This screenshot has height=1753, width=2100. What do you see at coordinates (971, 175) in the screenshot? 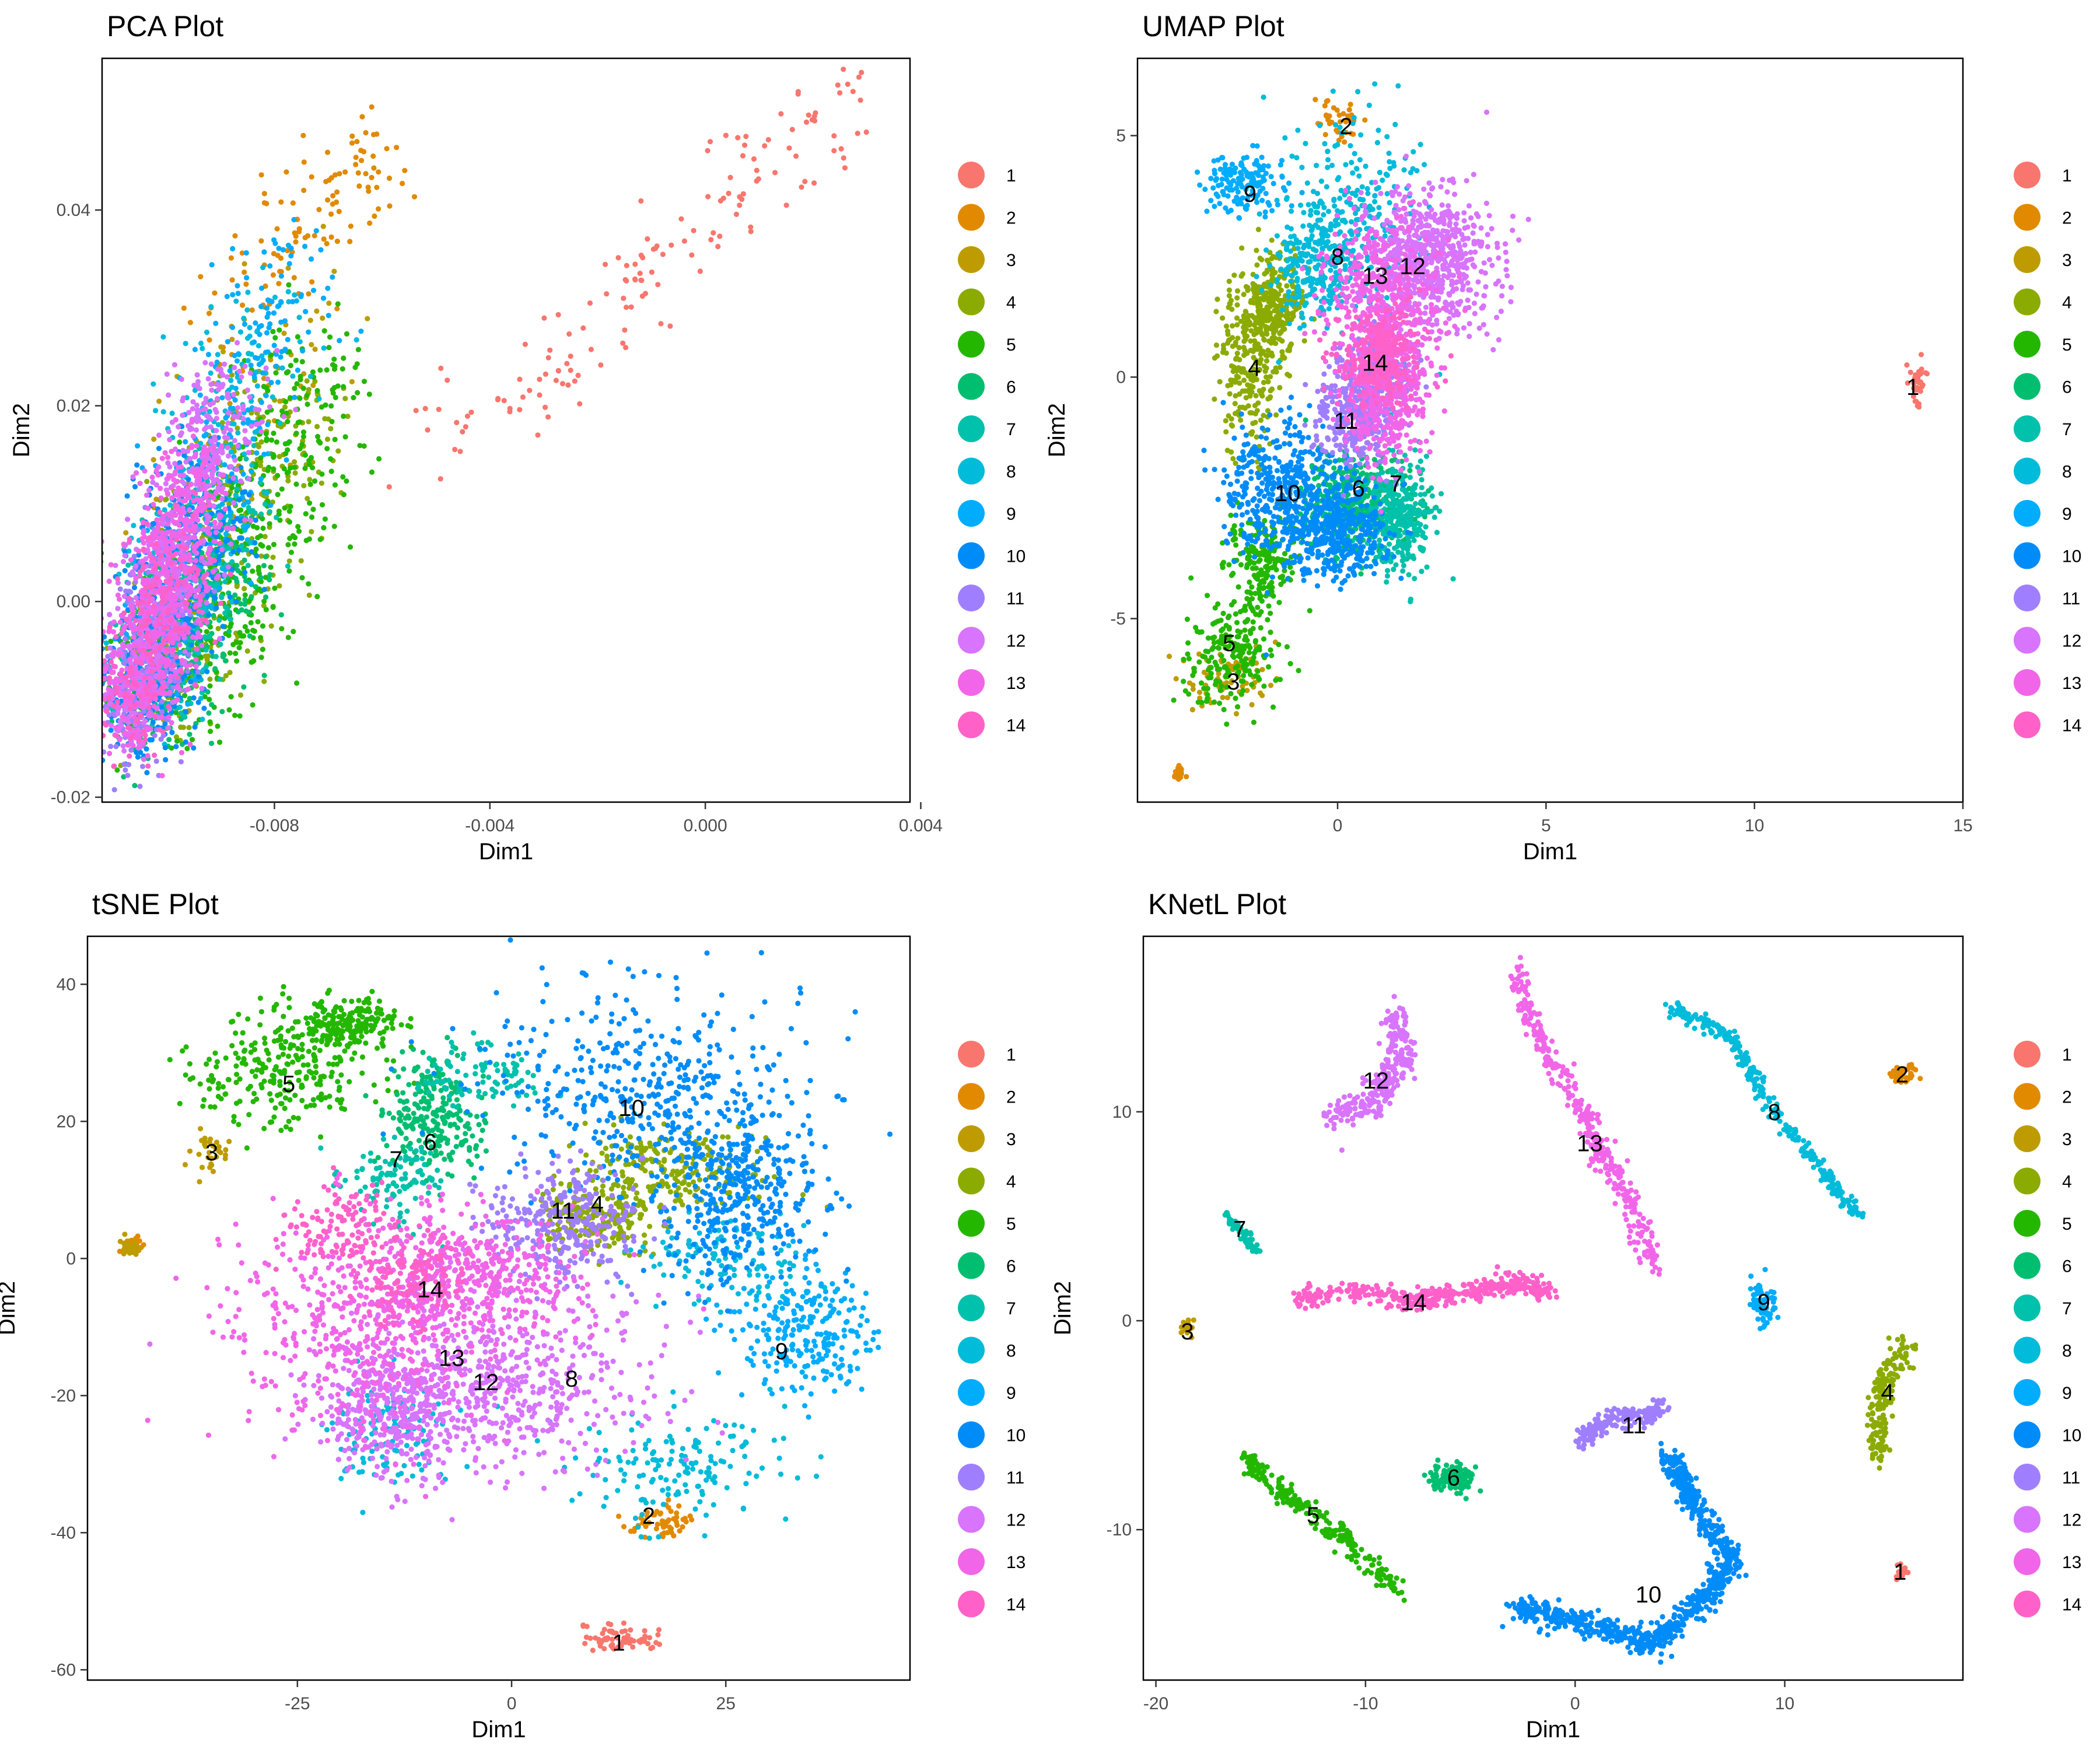
I see `legend-key` at bounding box center [971, 175].